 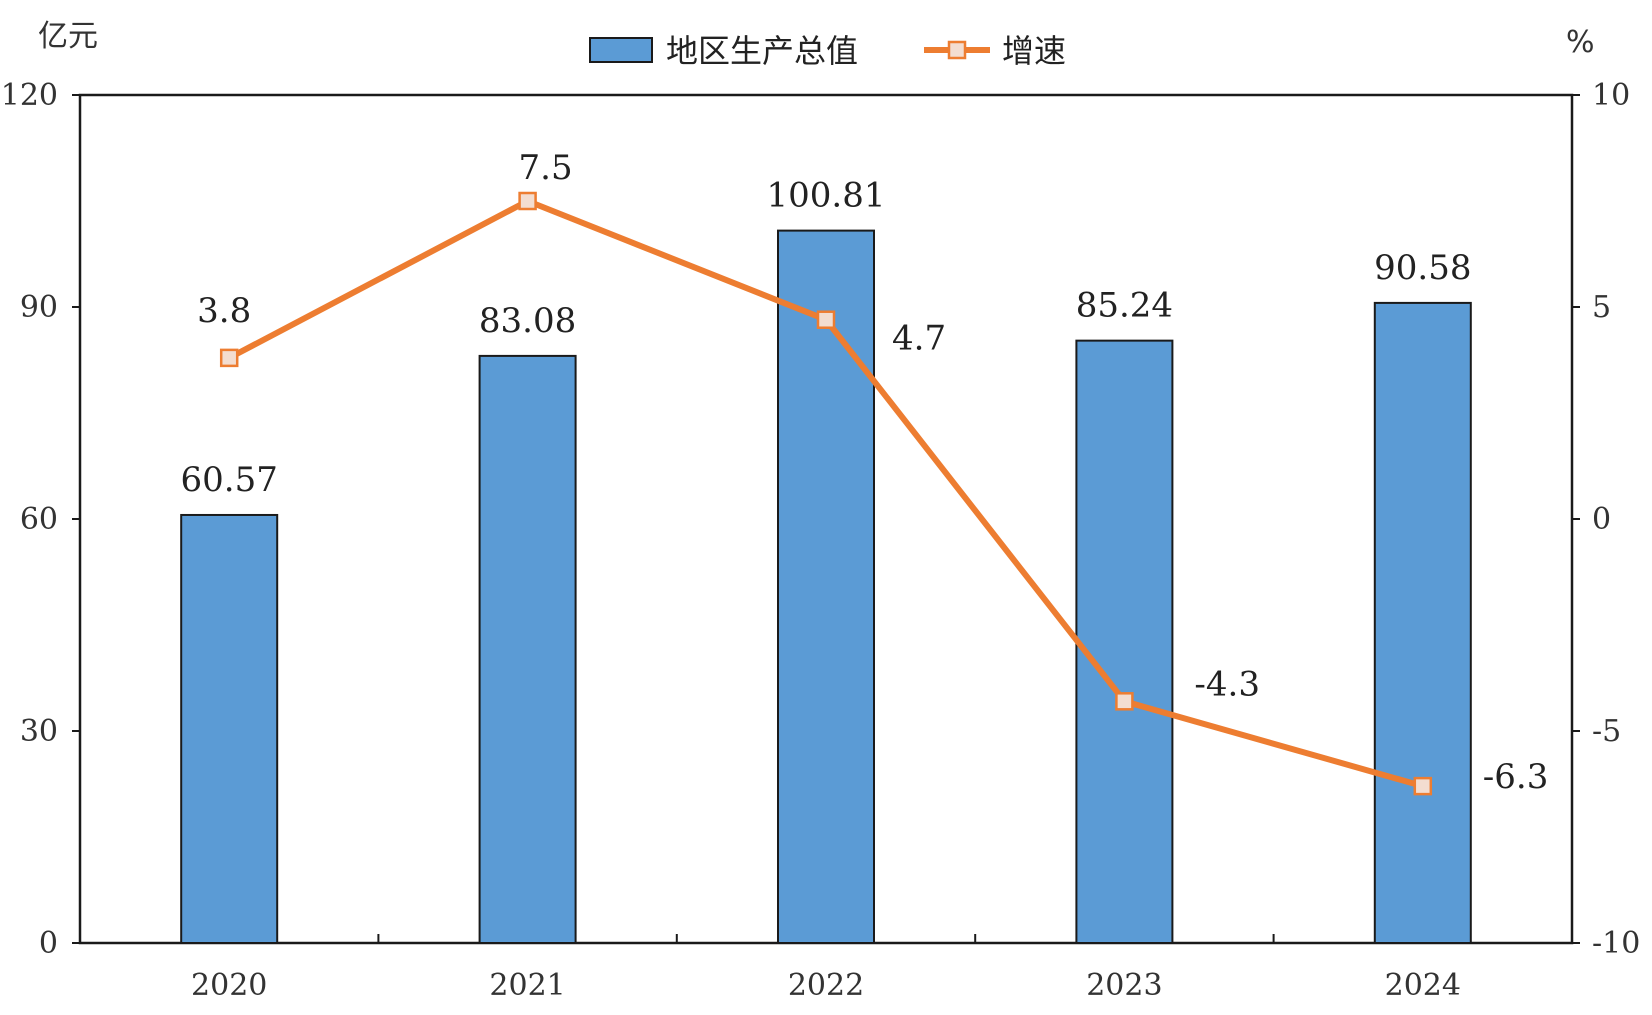 I want to click on left-axis-tick-label: 120, so click(x=29, y=95).